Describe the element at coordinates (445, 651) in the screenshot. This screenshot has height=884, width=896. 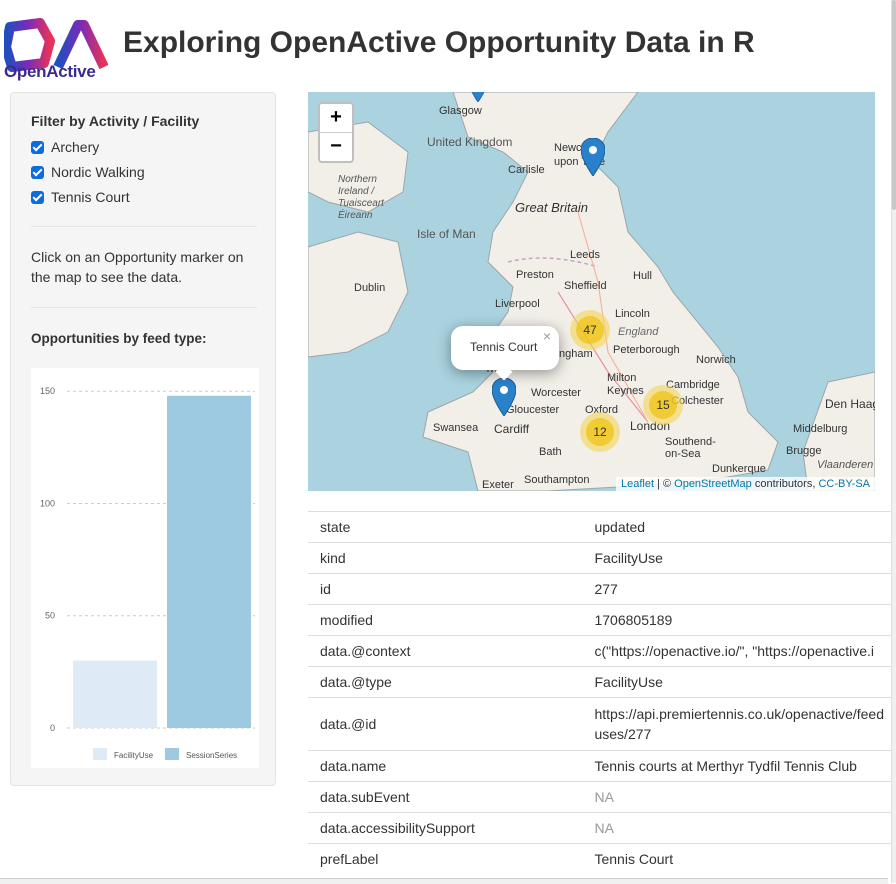
I see `row-key: data.@context` at that location.